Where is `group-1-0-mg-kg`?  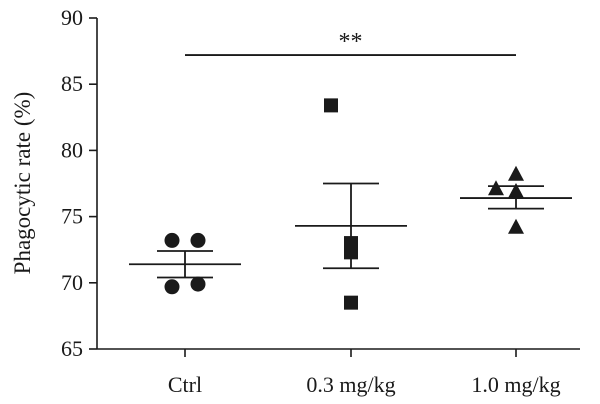 group-1-0-mg-kg is located at coordinates (516, 199).